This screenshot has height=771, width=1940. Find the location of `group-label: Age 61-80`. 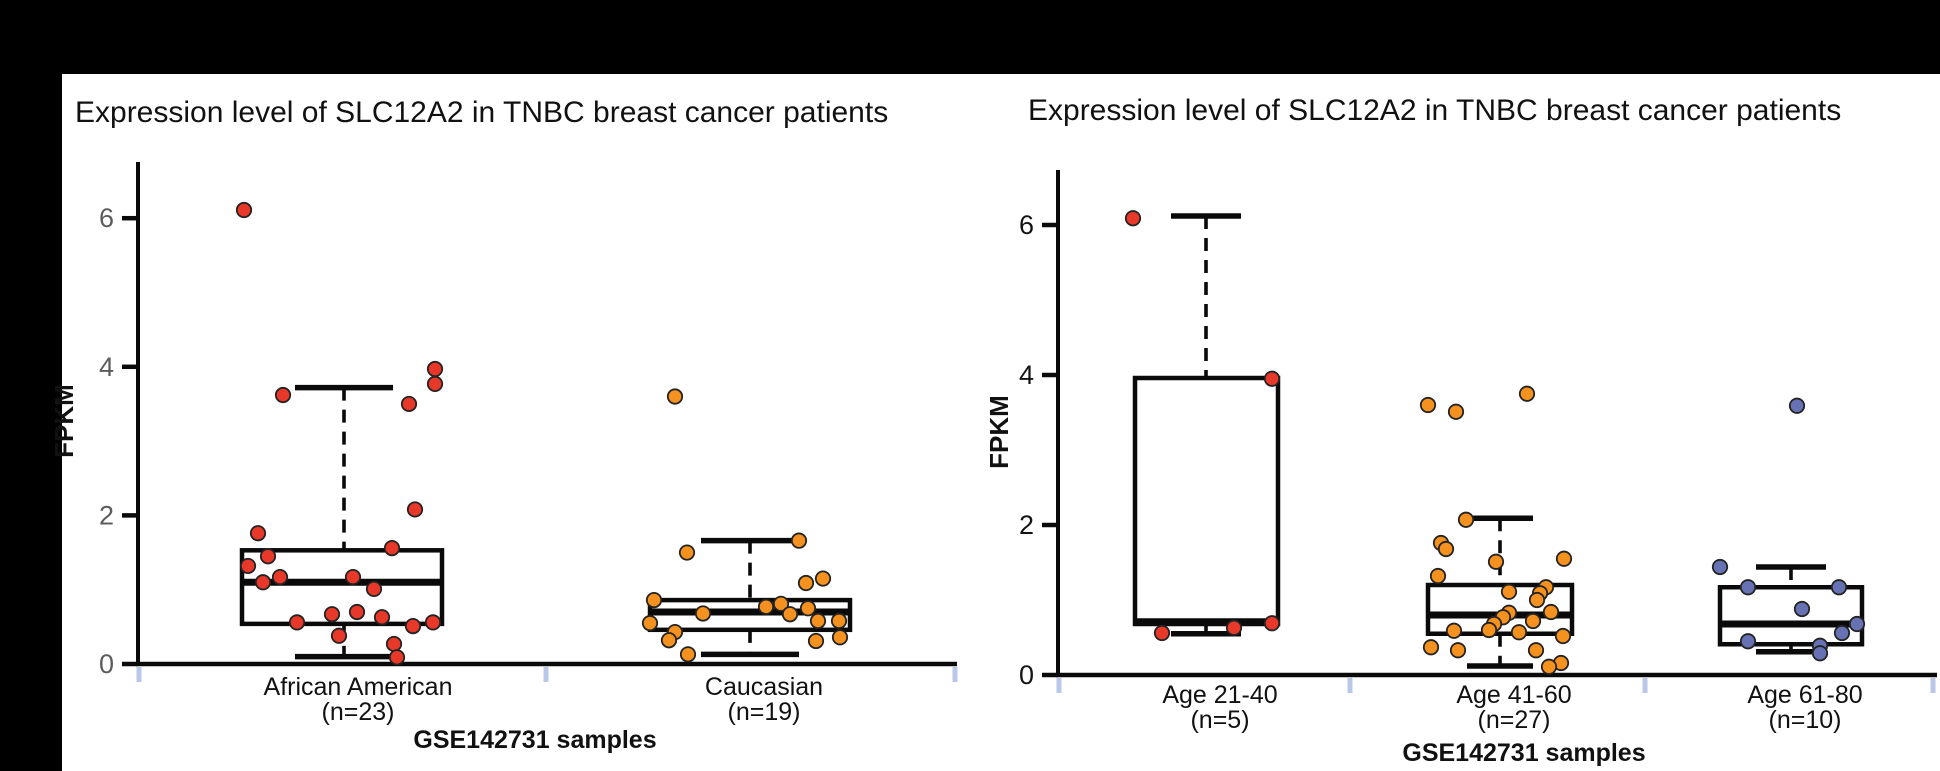

group-label: Age 61-80 is located at coordinates (1804, 695).